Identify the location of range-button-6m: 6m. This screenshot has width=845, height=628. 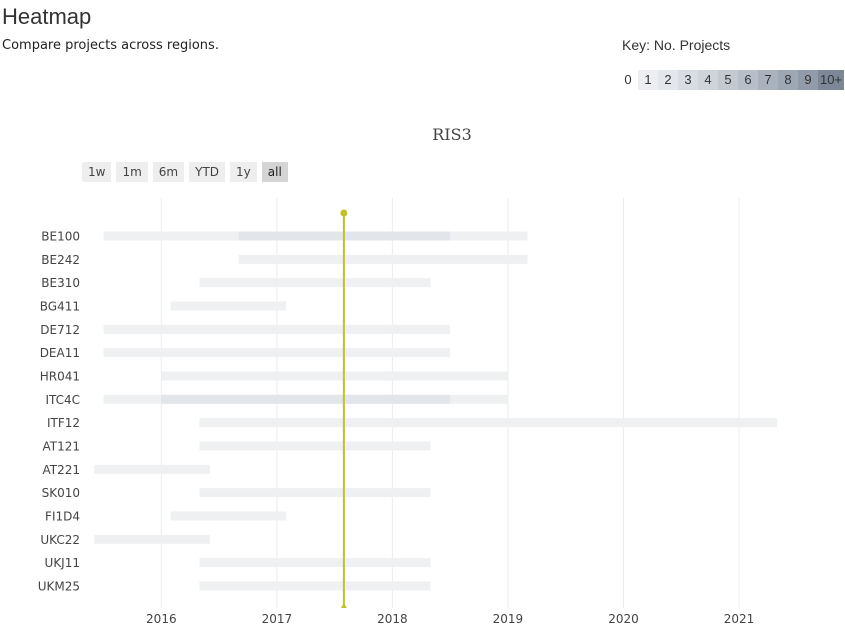
(168, 172).